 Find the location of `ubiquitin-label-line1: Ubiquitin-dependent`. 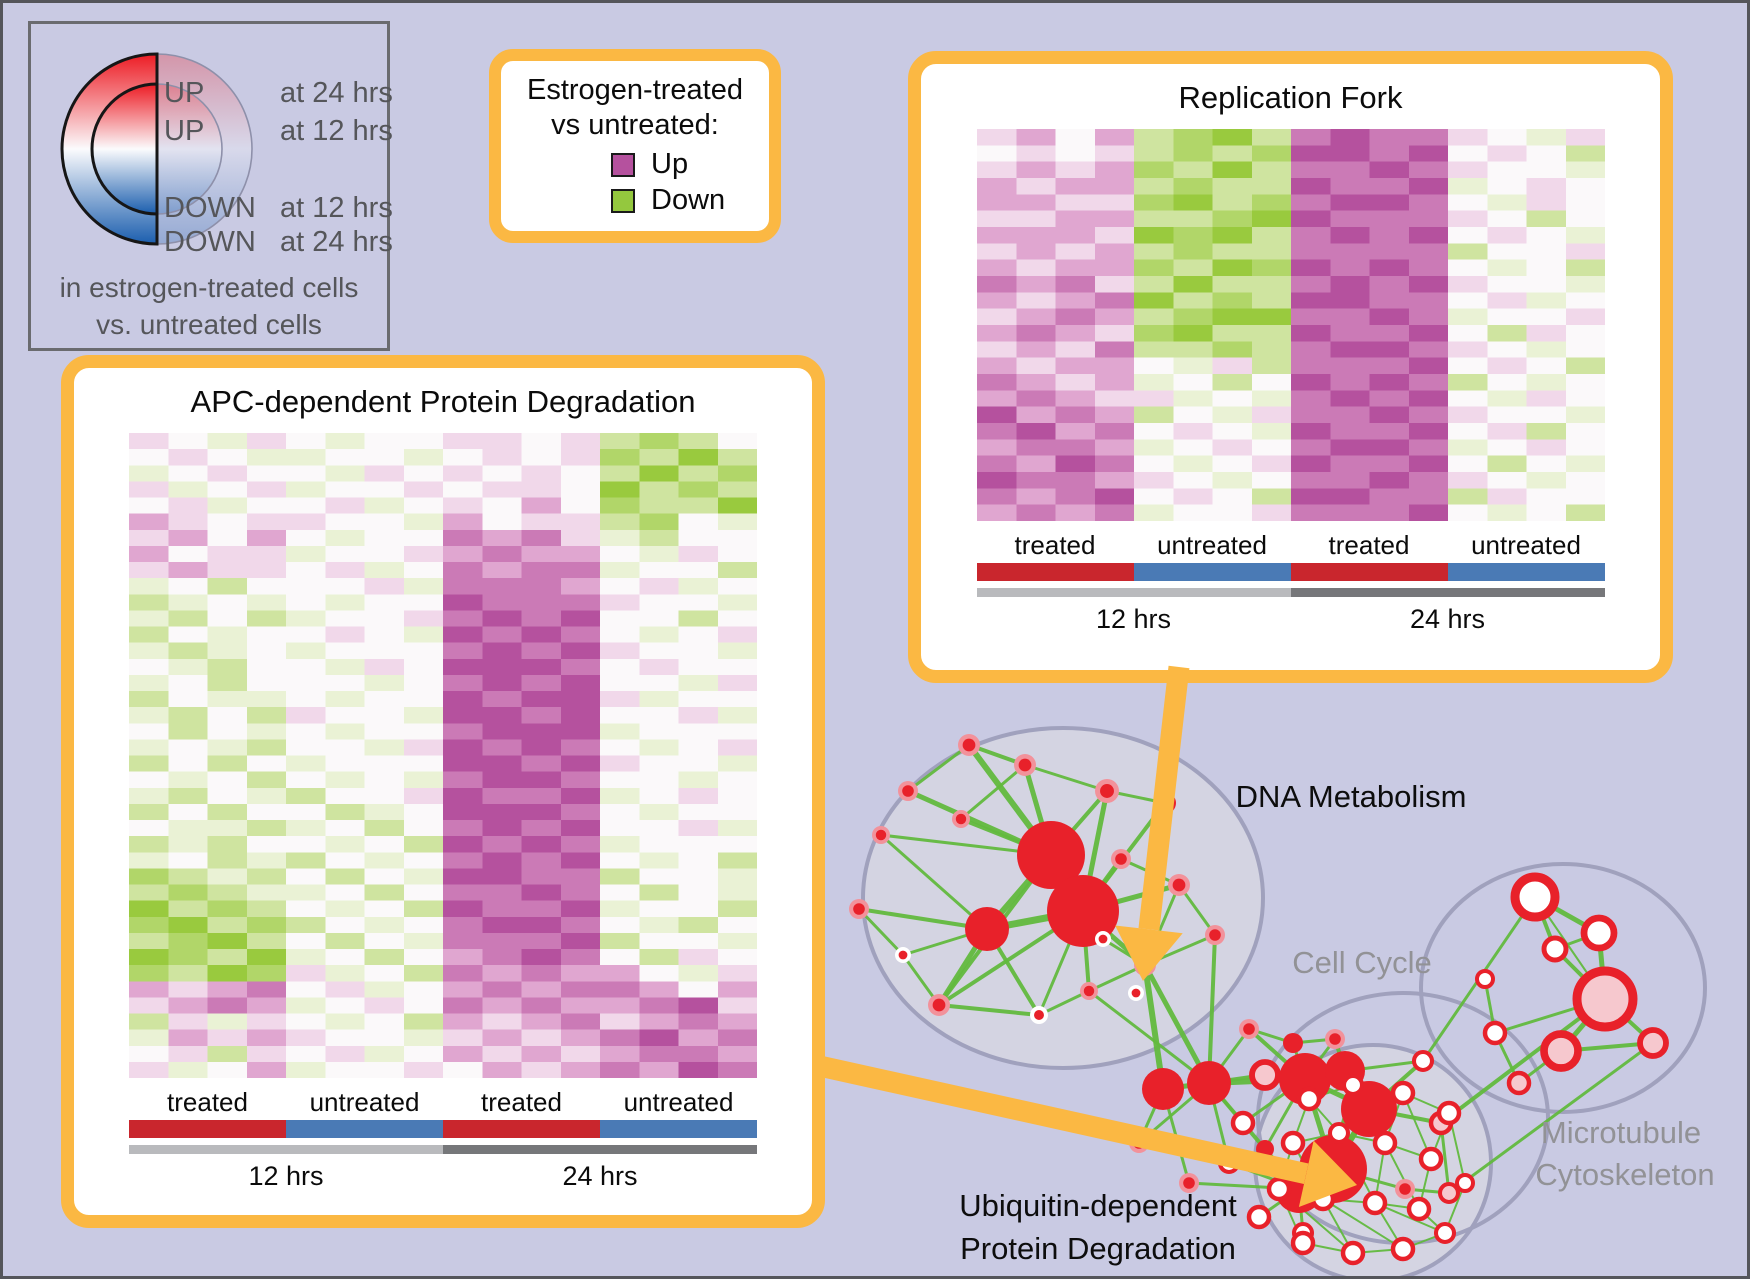

ubiquitin-label-line1: Ubiquitin-dependent is located at coordinates (1098, 1205).